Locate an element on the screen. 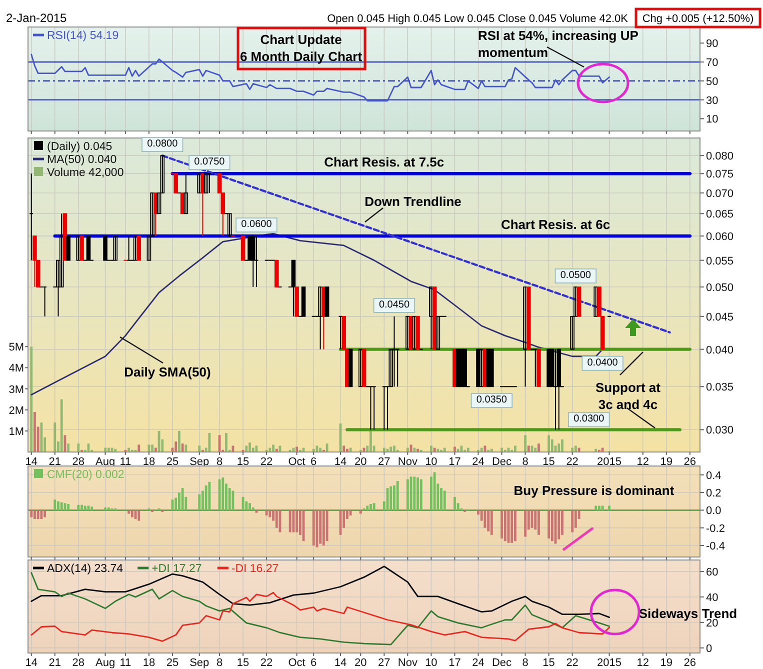  annotation: Daily SMA(50) is located at coordinates (167, 372).